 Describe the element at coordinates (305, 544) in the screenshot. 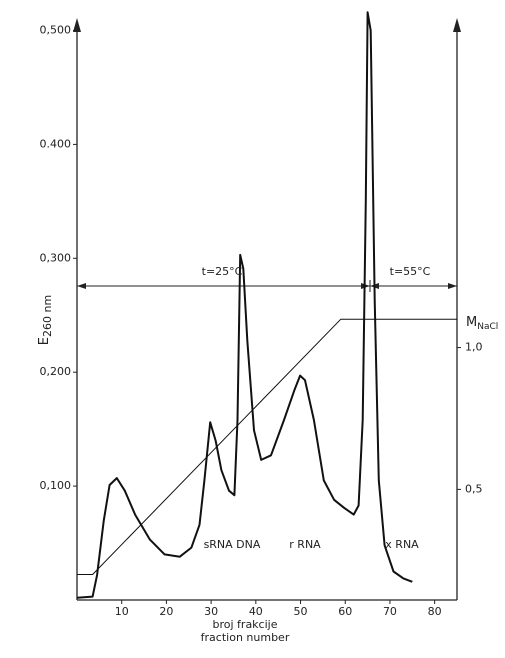

I see `annotation: r RNA` at that location.